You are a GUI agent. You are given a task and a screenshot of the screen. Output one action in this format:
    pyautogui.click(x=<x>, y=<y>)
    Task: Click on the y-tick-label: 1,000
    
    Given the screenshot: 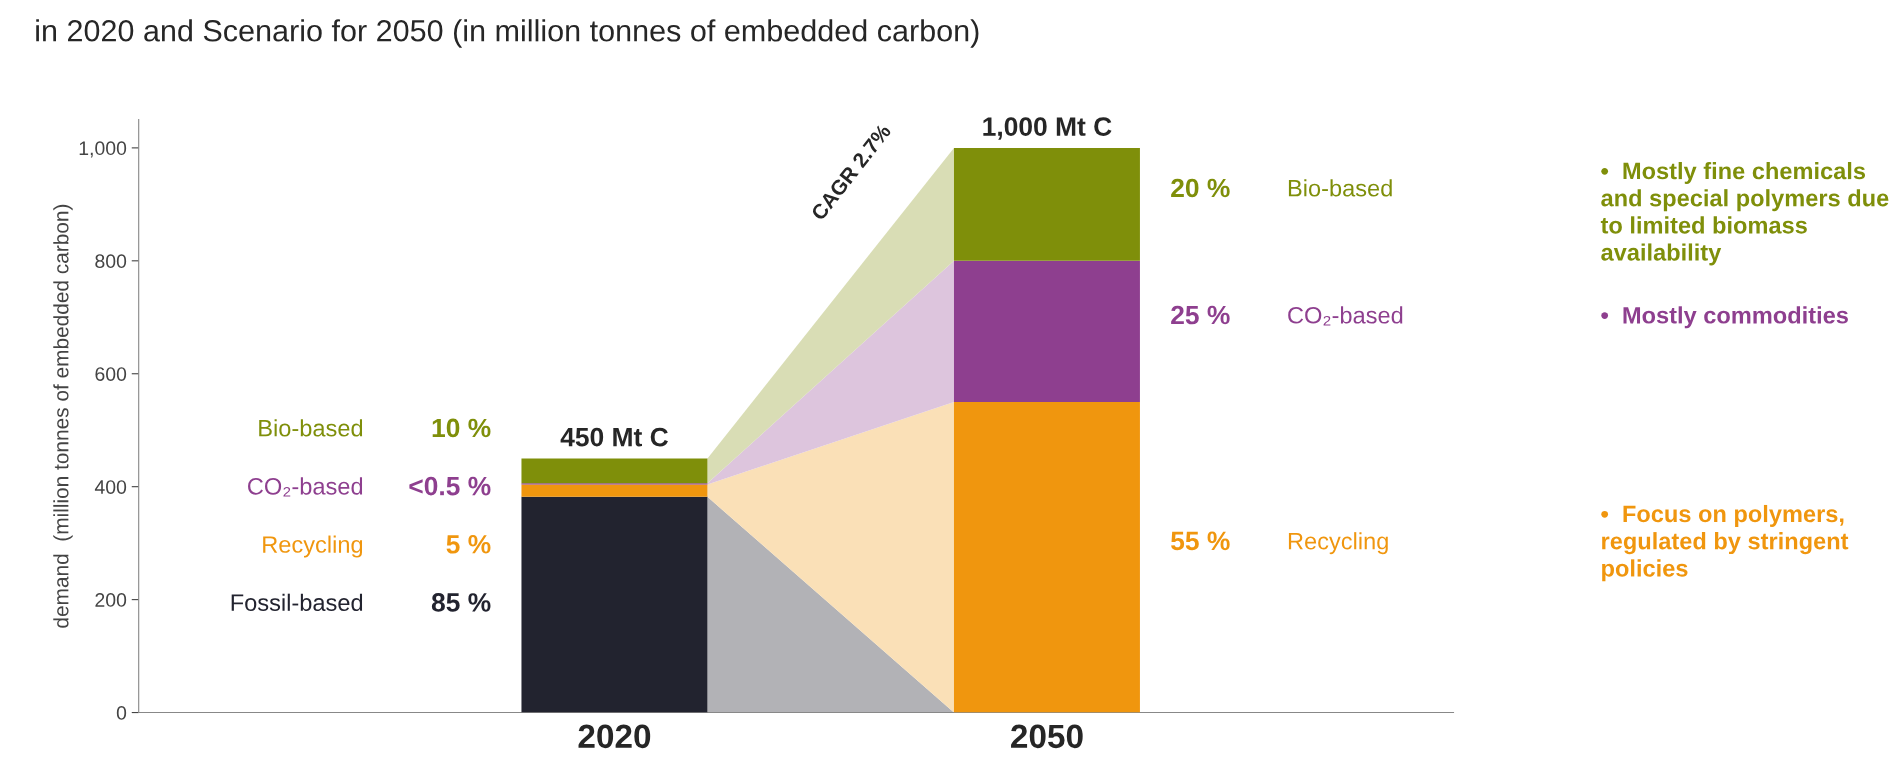 What is the action you would take?
    pyautogui.click(x=103, y=149)
    